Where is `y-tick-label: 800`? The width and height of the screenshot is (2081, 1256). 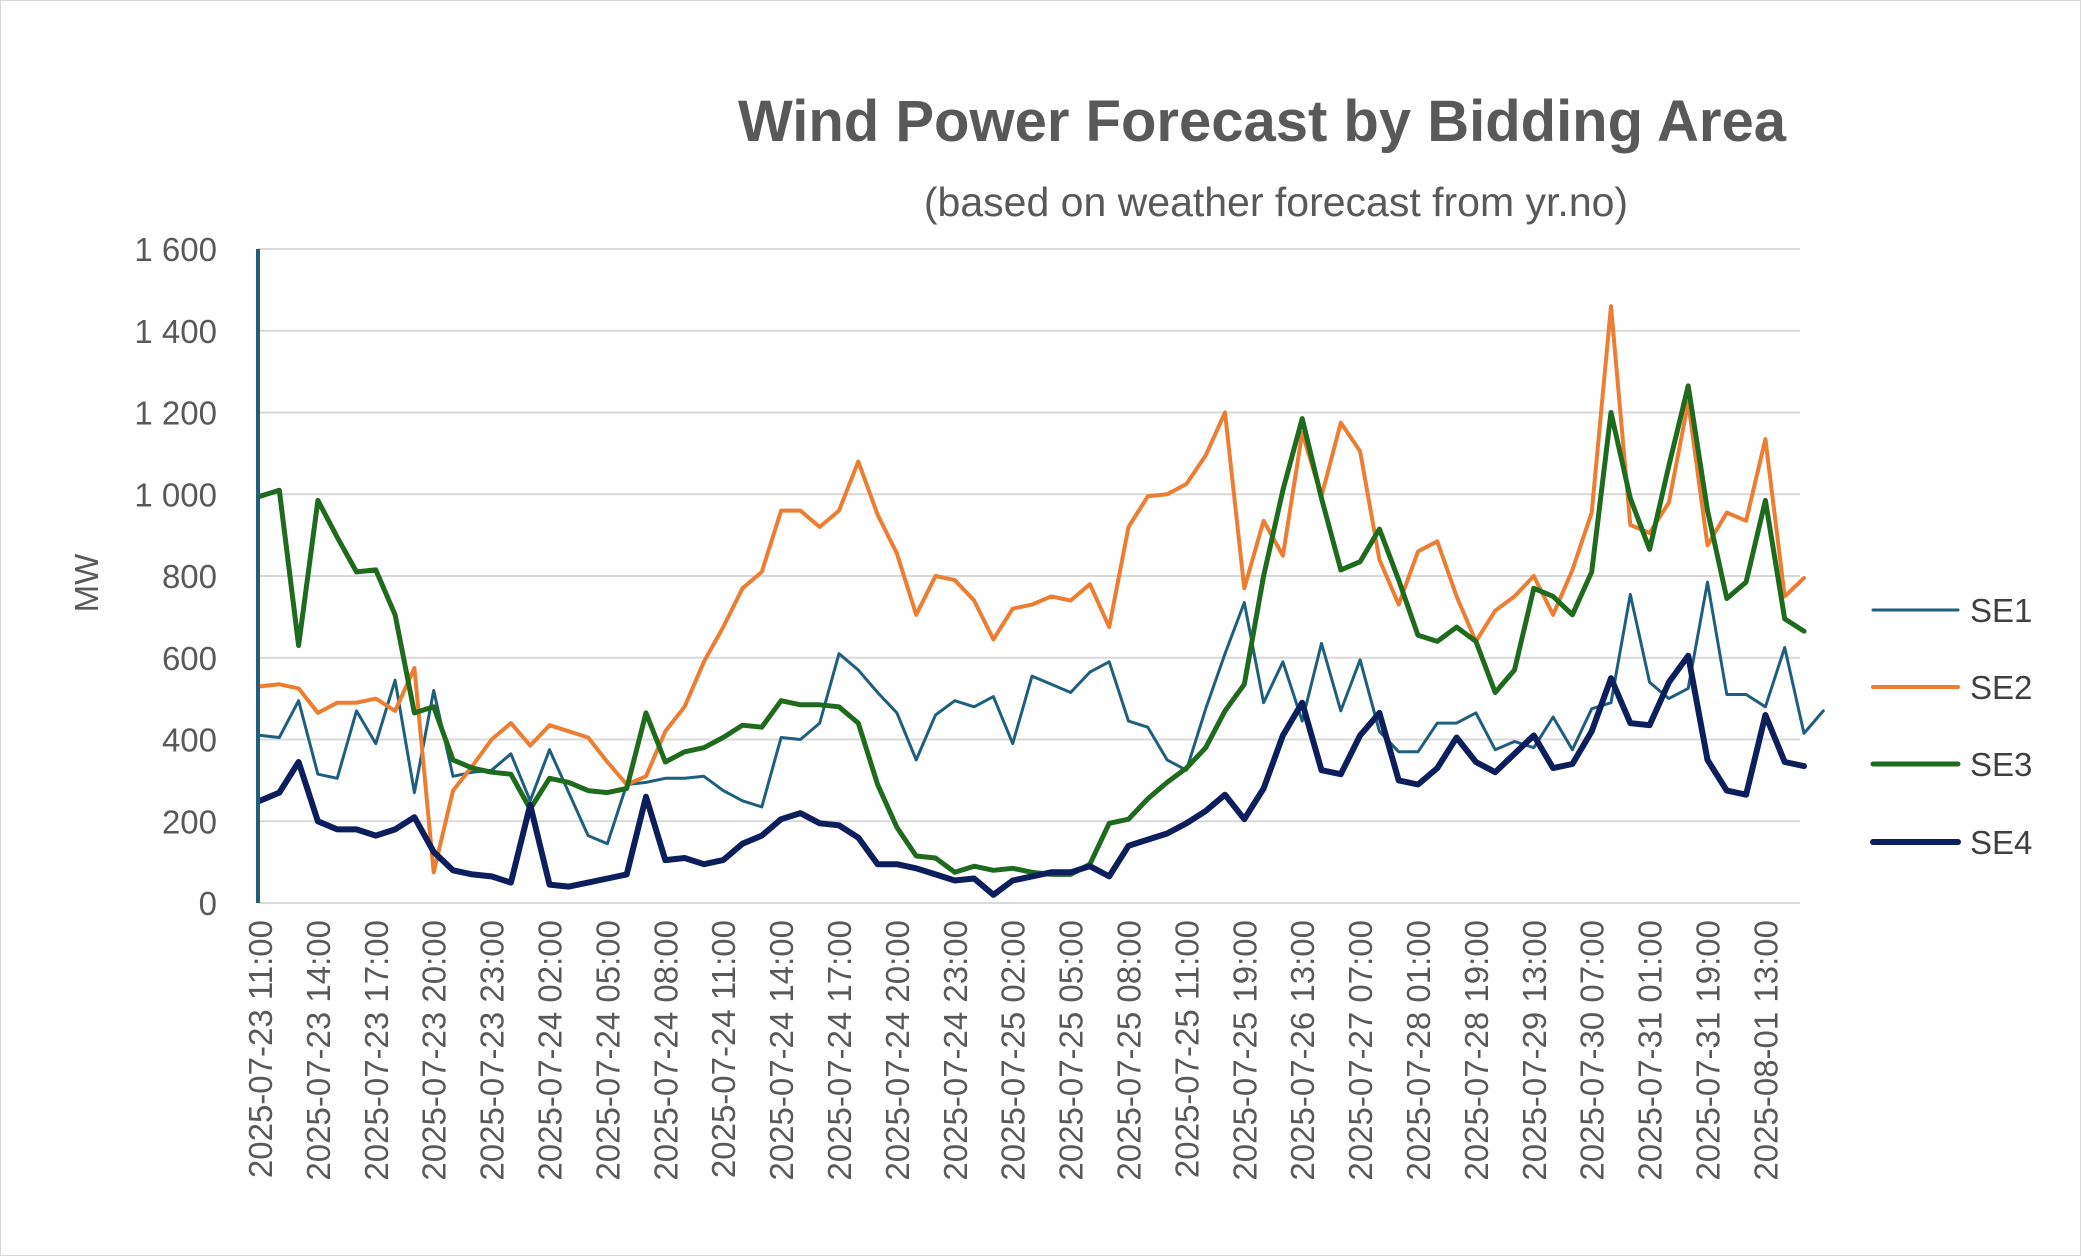
y-tick-label: 800 is located at coordinates (189, 576).